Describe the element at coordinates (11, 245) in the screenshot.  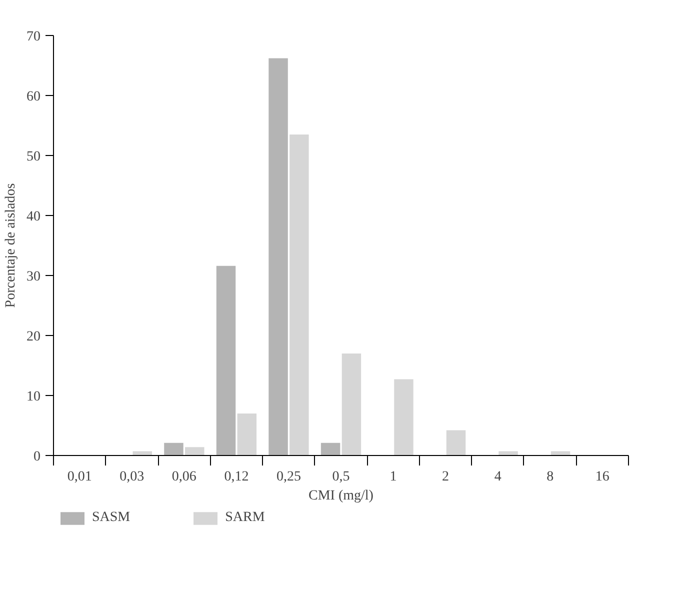
I see `y-axis-title: Porcentaje de aislados` at that location.